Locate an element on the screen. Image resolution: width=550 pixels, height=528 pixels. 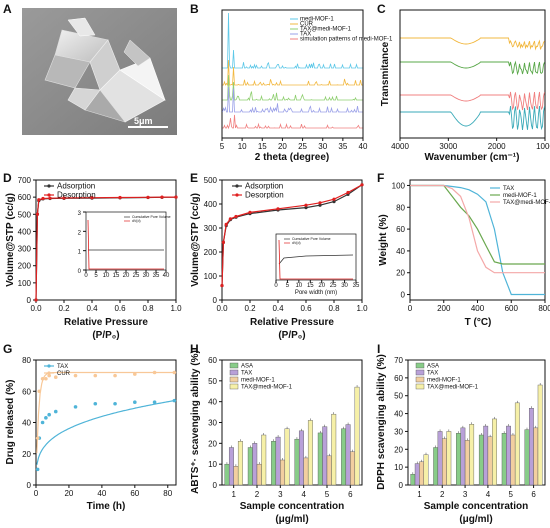
x-tick-label: 0.4 is located at coordinates (278, 308).